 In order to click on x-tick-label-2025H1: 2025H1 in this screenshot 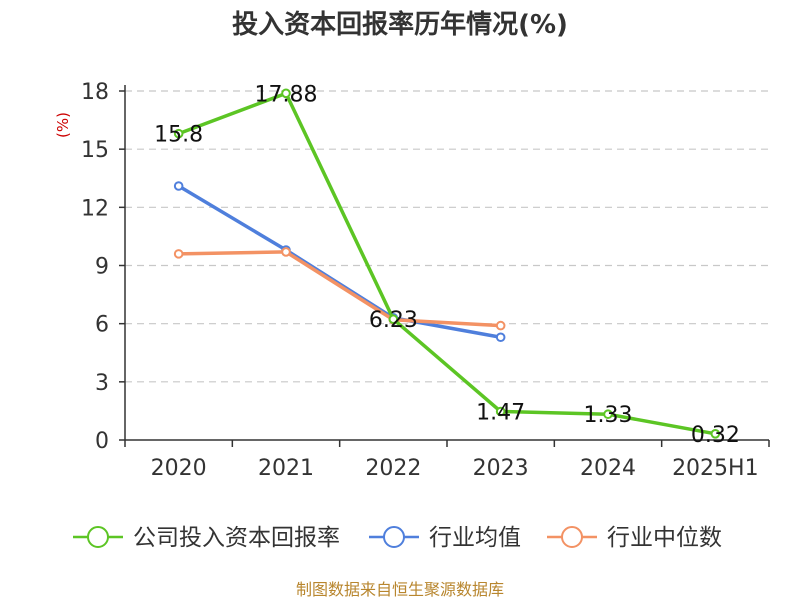, I will do `click(715, 468)`.